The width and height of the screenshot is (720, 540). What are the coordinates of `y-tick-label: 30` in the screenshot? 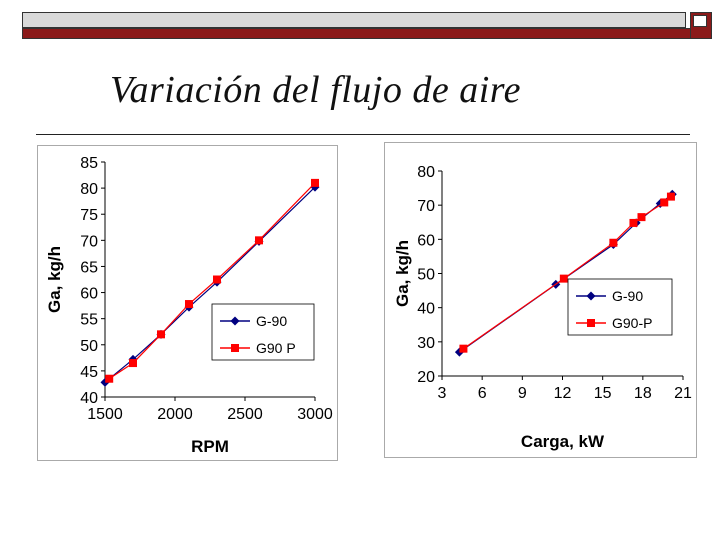 It's located at (426, 343).